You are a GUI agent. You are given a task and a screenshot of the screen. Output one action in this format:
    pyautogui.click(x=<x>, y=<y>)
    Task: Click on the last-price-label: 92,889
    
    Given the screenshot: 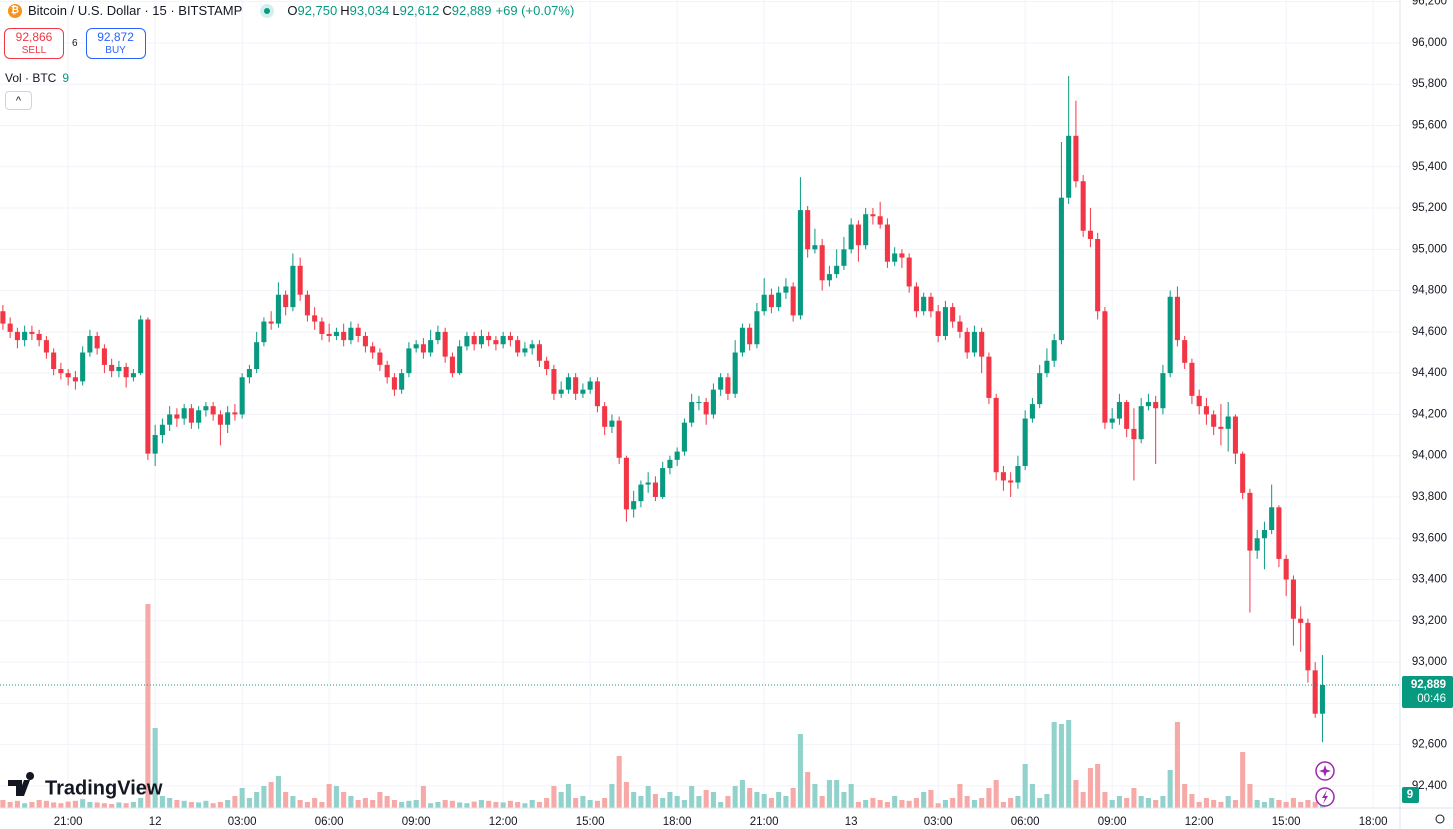 What is the action you would take?
    pyautogui.click(x=1428, y=685)
    